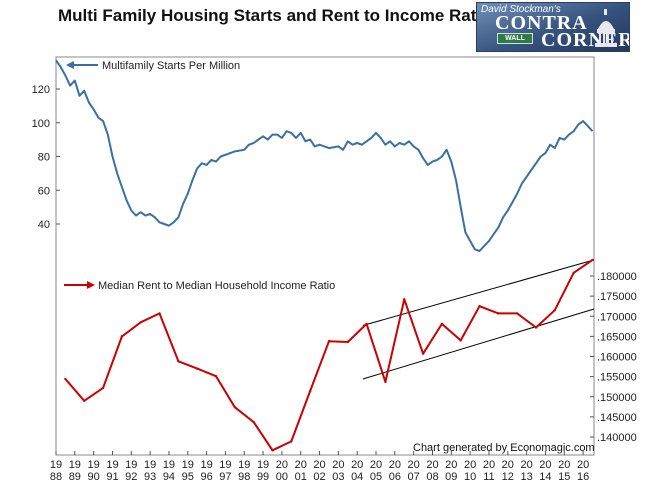  What do you see at coordinates (150, 477) in the screenshot?
I see `xtick-label-year: 93` at bounding box center [150, 477].